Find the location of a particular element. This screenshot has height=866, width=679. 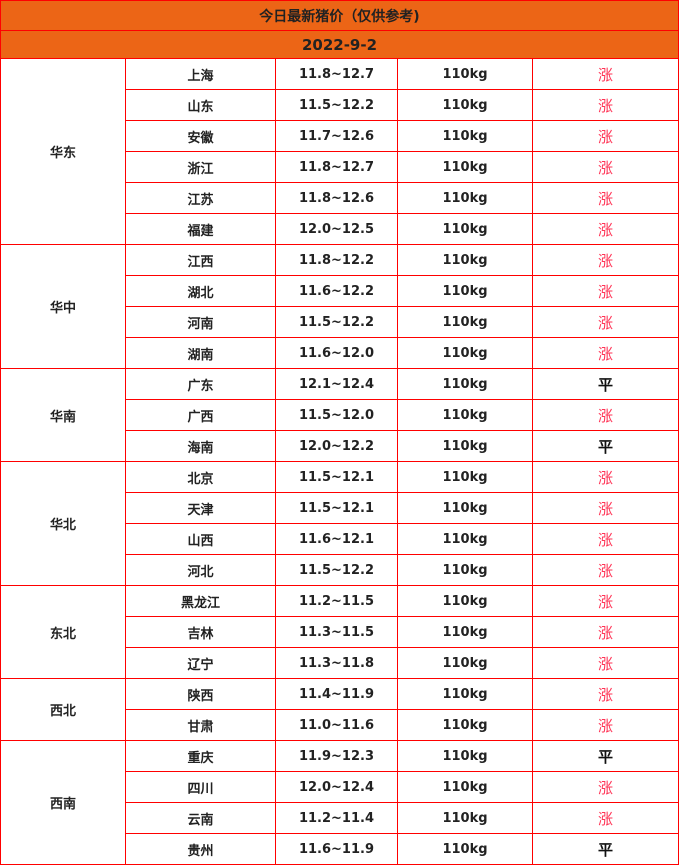

table-row: 西南 重庆 11.9~12.3 110kg 平 is located at coordinates (339, 802).